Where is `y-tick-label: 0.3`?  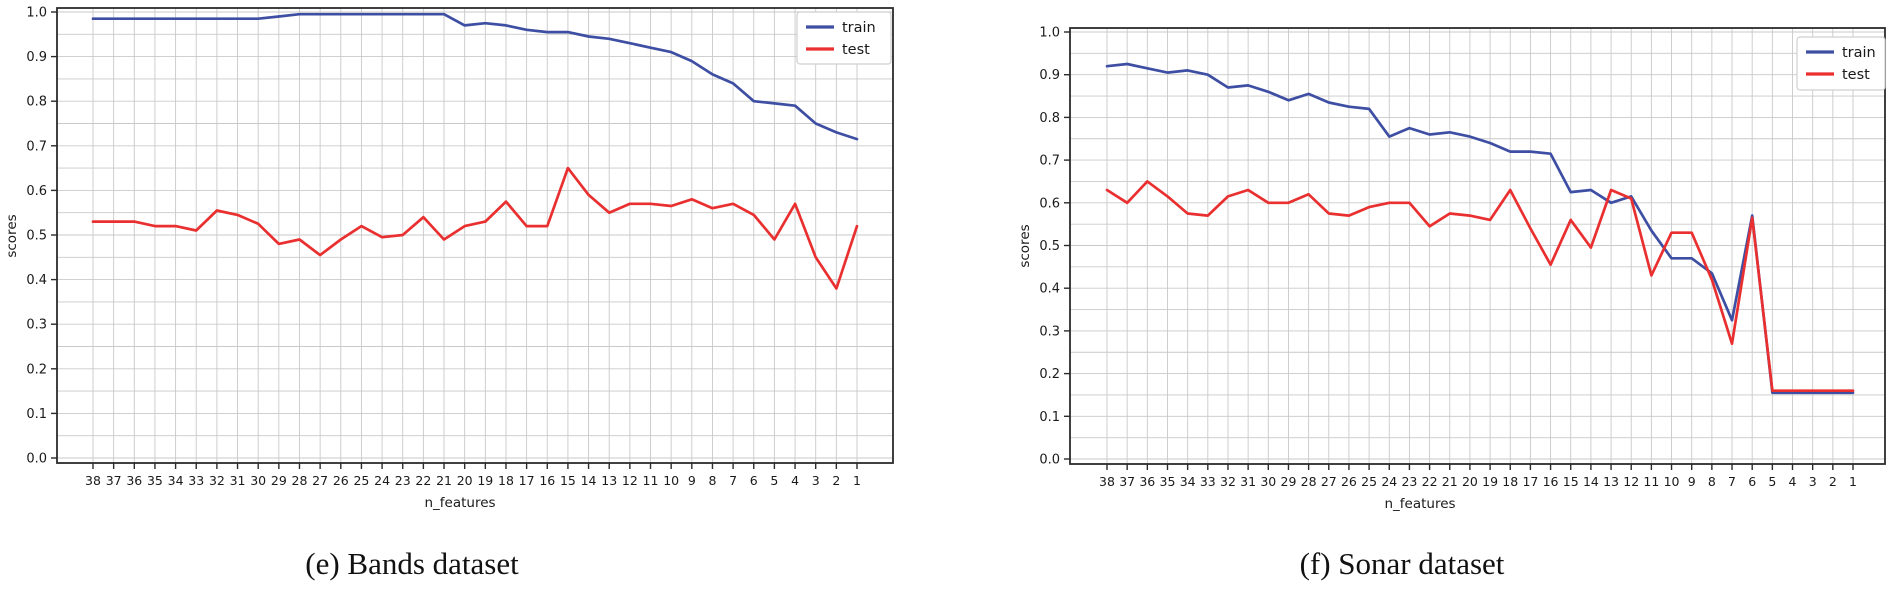 y-tick-label: 0.3 is located at coordinates (1049, 331).